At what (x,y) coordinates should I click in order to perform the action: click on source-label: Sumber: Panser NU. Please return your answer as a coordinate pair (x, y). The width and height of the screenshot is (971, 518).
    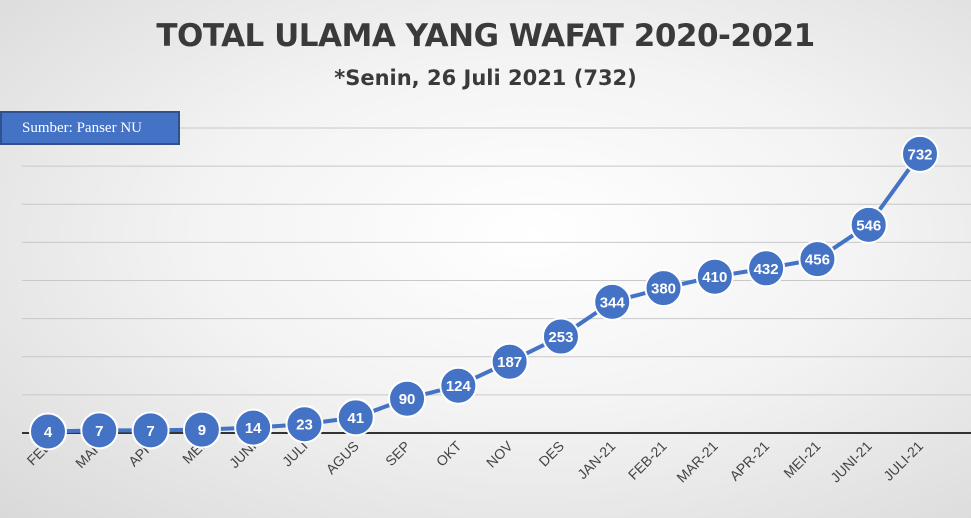
    Looking at the image, I should click on (90, 128).